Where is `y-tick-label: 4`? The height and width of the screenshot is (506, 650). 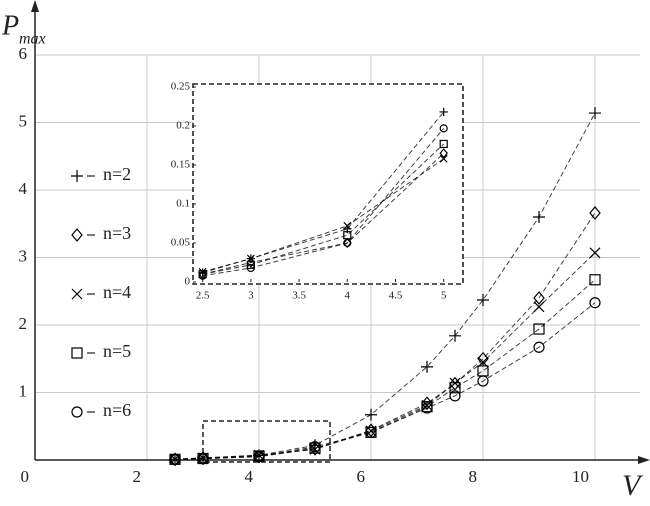
y-tick-label: 4 is located at coordinates (23, 188).